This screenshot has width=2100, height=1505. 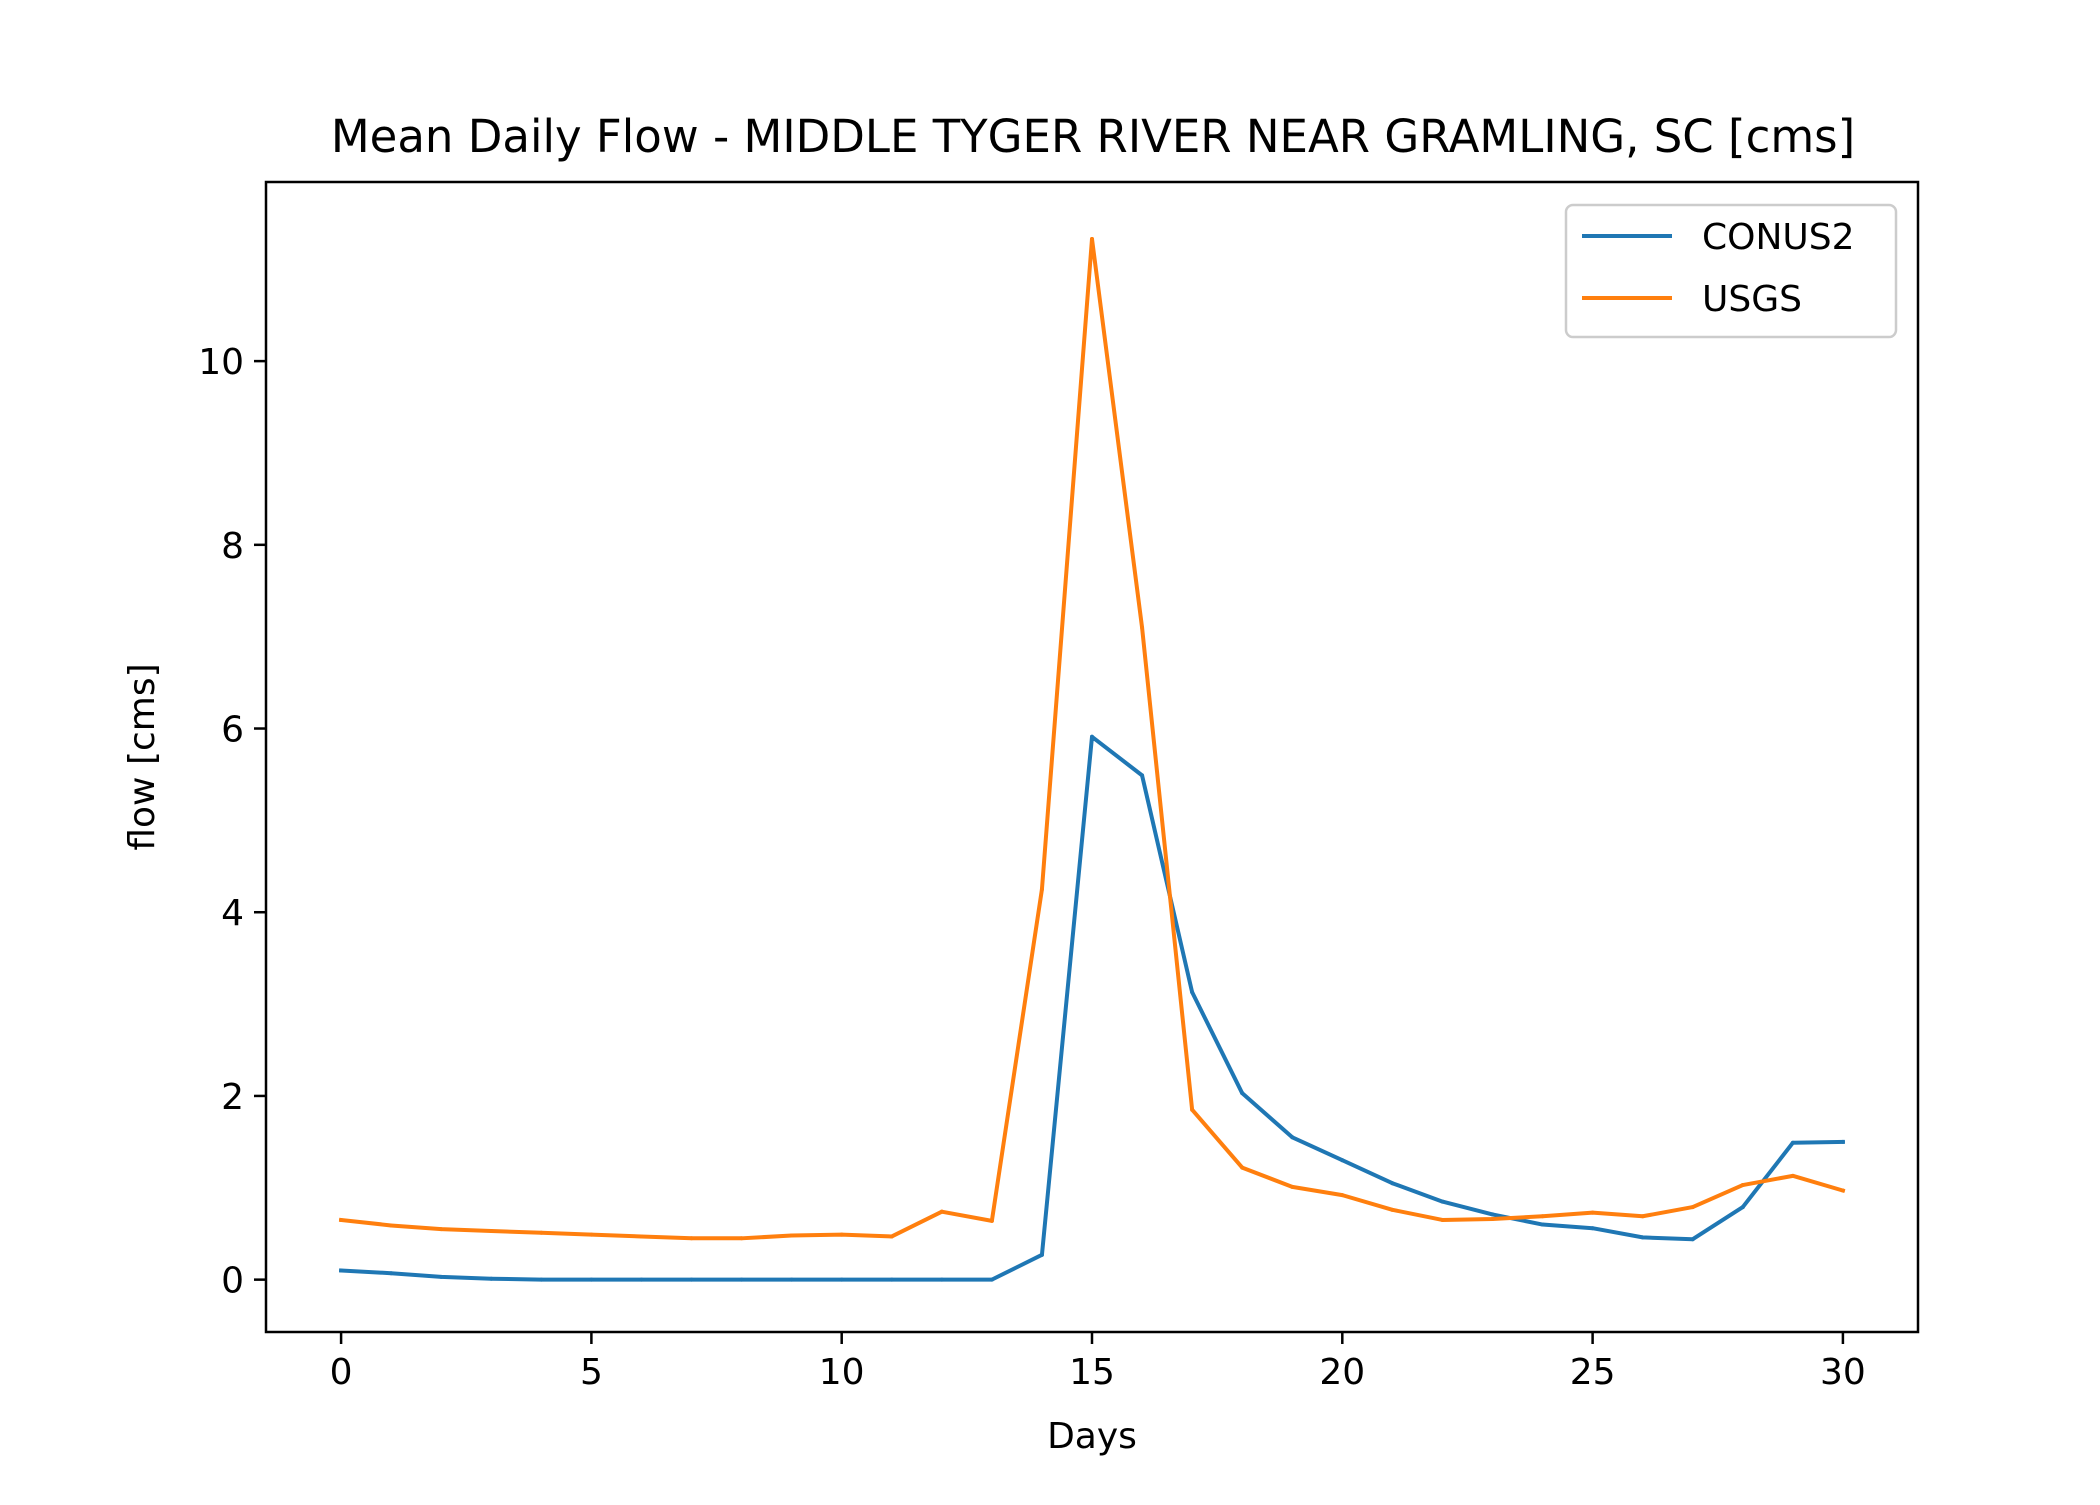 What do you see at coordinates (842, 1372) in the screenshot?
I see `x-tick-label: 10` at bounding box center [842, 1372].